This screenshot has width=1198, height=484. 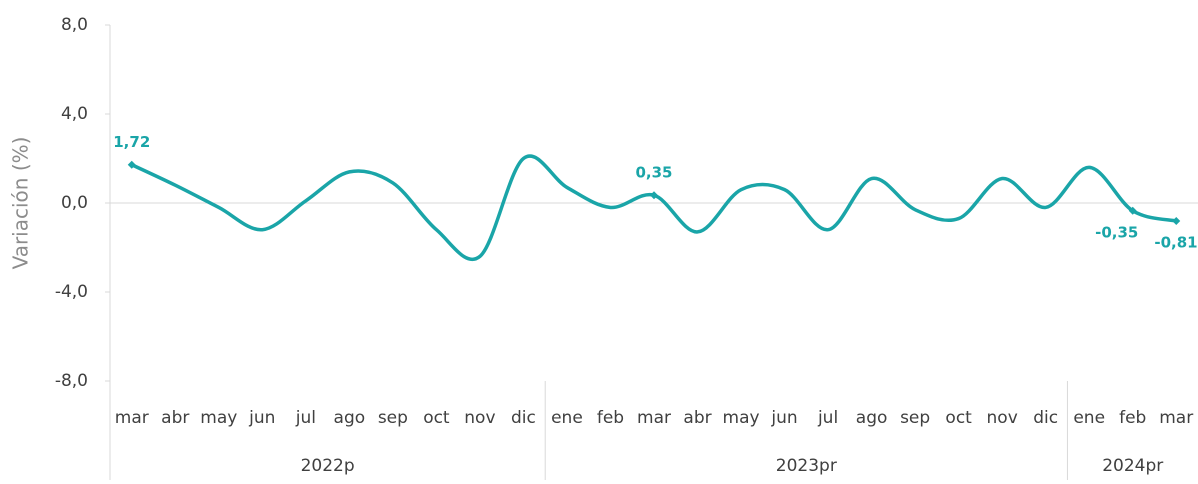 What do you see at coordinates (71, 292) in the screenshot?
I see `y-tick-label: -4,0` at bounding box center [71, 292].